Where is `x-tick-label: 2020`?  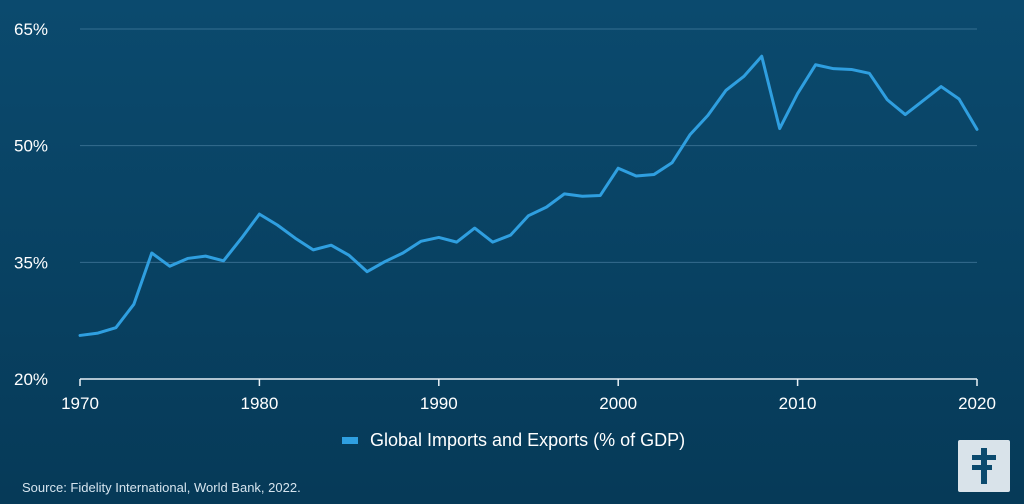
x-tick-label: 2020 is located at coordinates (977, 403).